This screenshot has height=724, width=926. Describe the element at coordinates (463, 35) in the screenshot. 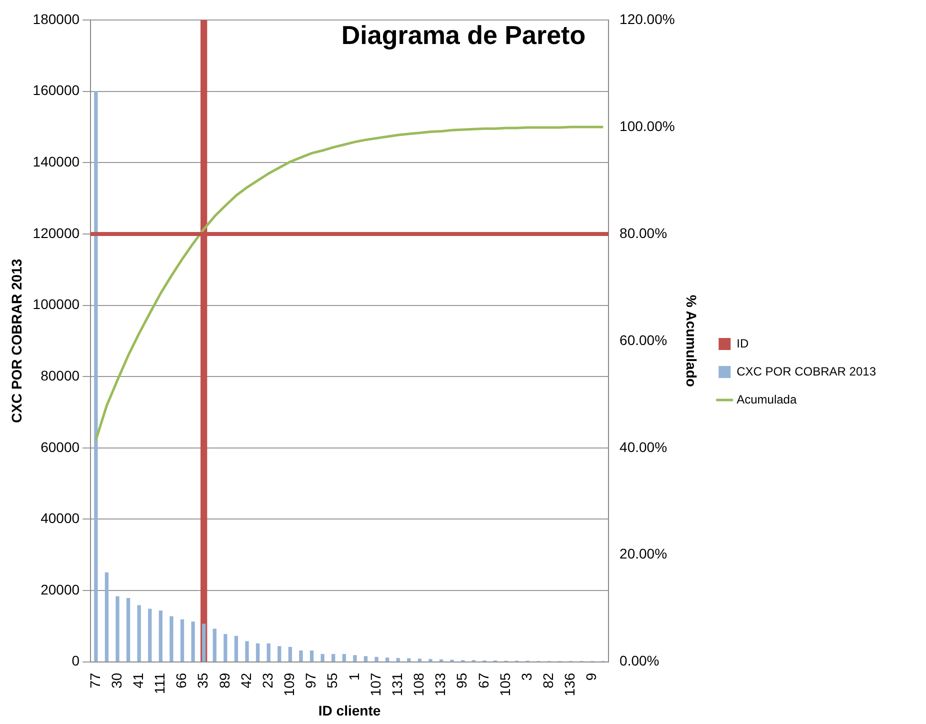

I see `chart-title: Diagrama de Pareto` at that location.